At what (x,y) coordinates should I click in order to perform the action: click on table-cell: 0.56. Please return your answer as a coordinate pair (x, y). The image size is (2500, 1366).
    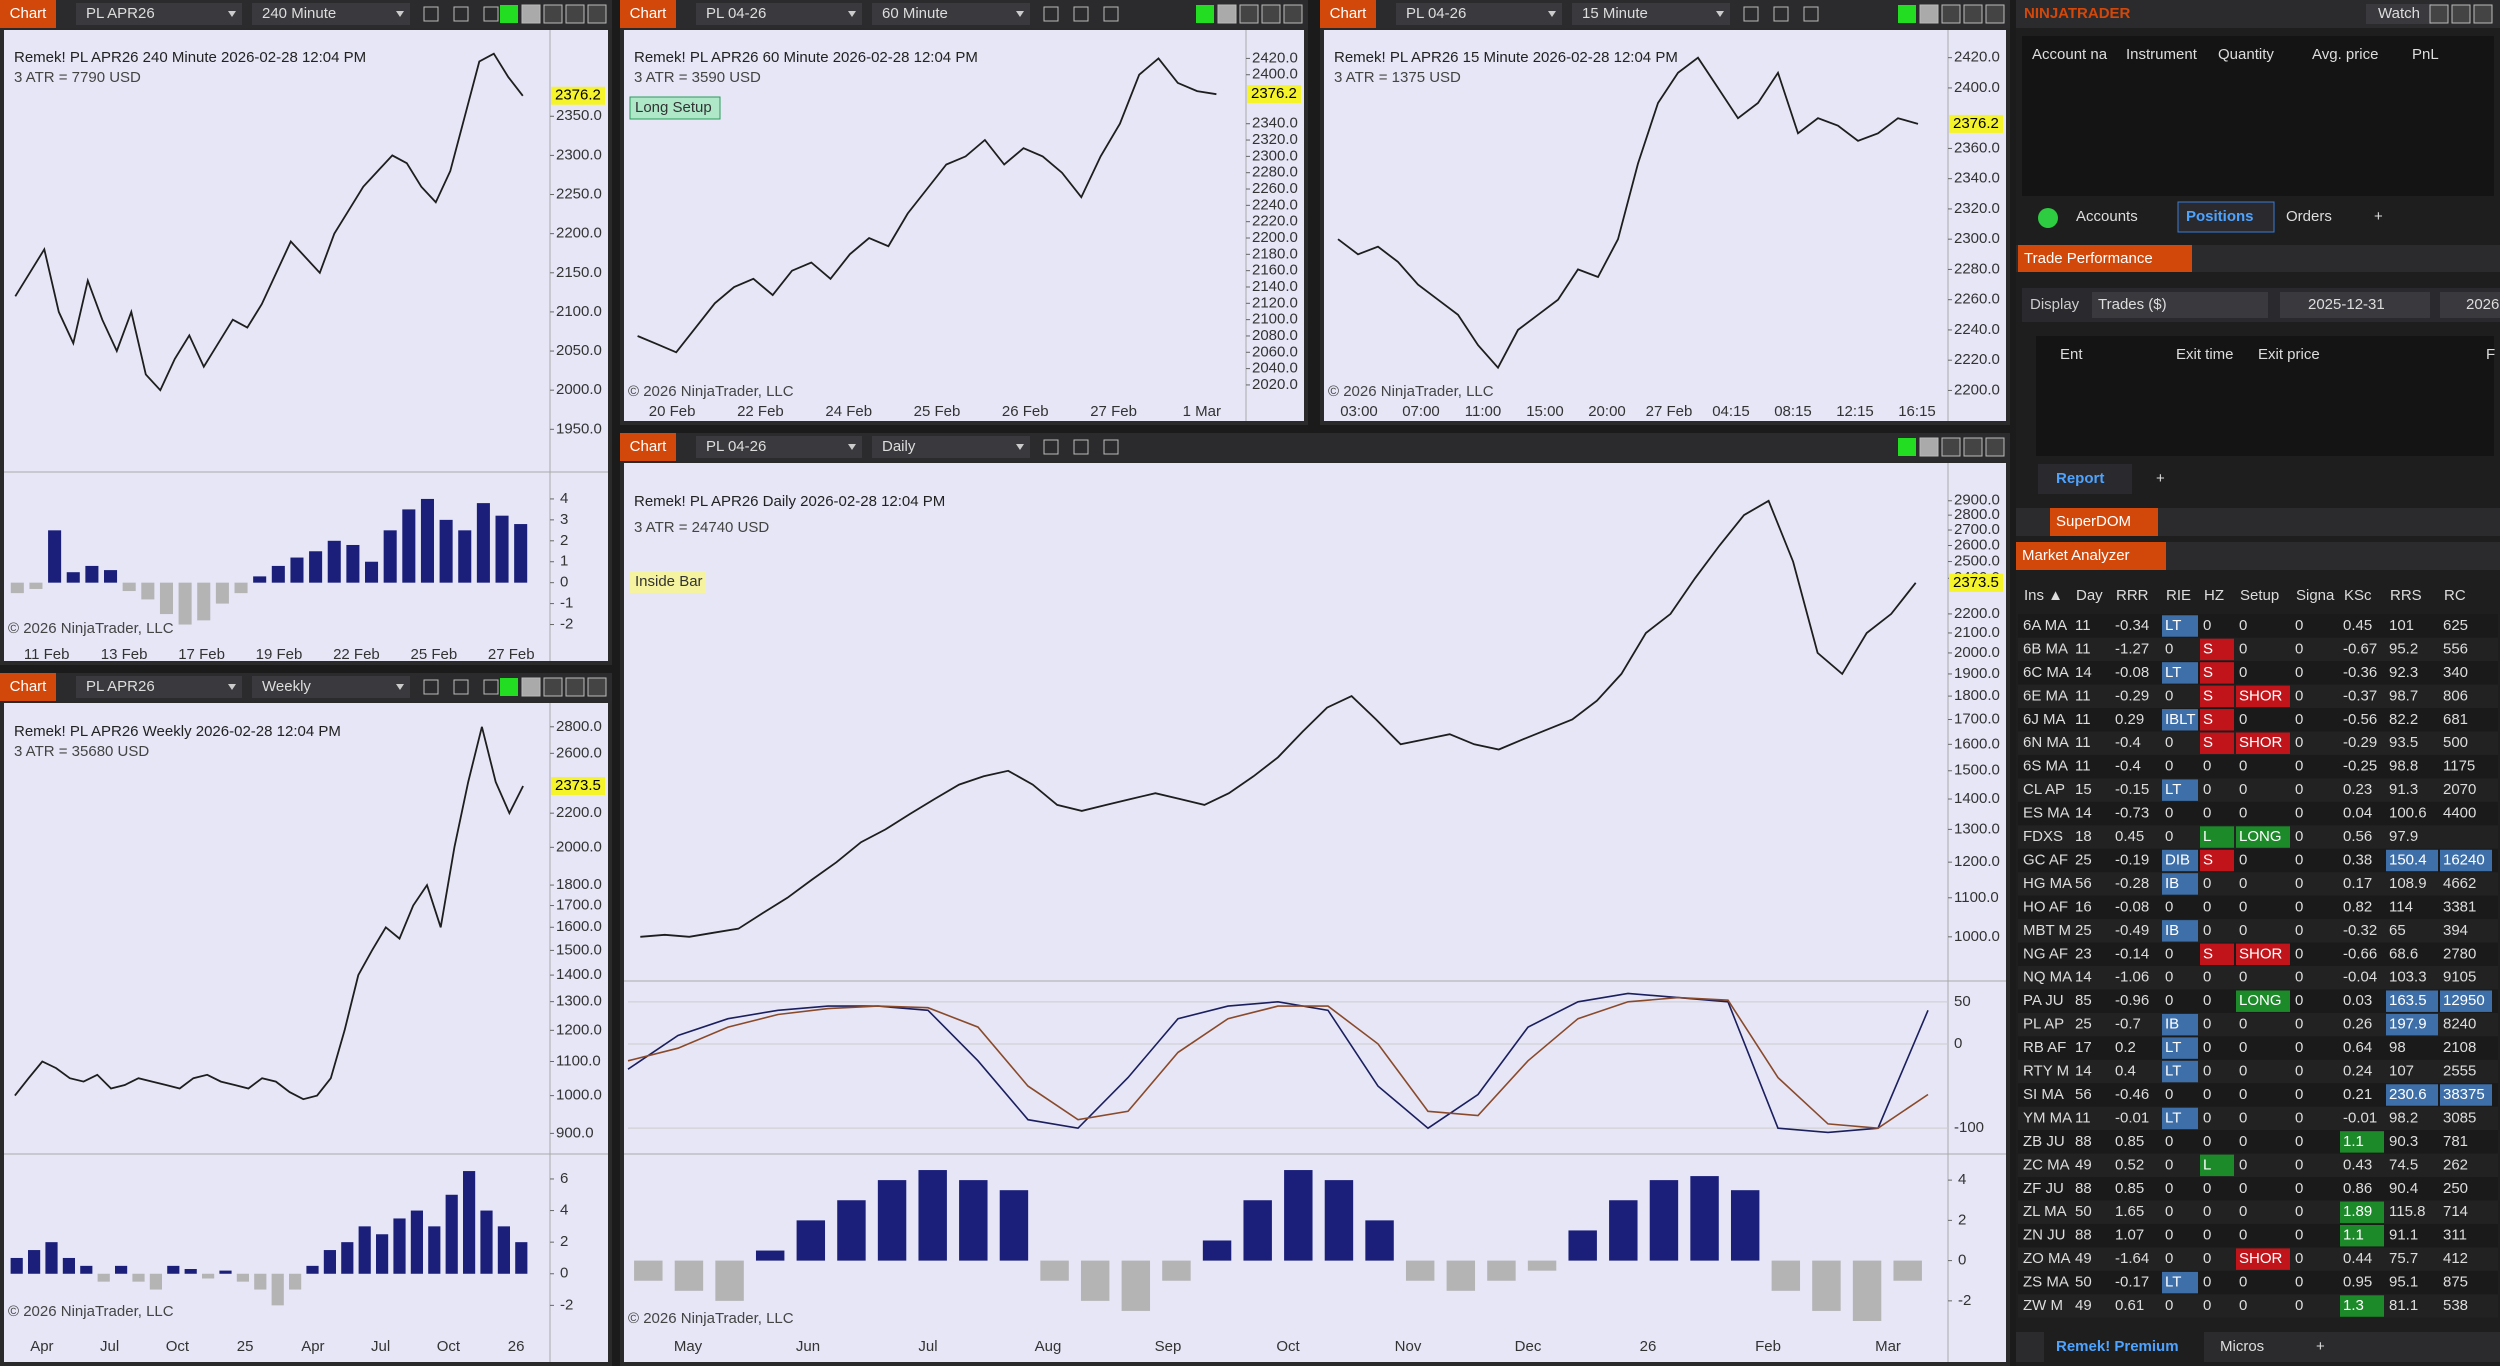
    Looking at the image, I should click on (2357, 836).